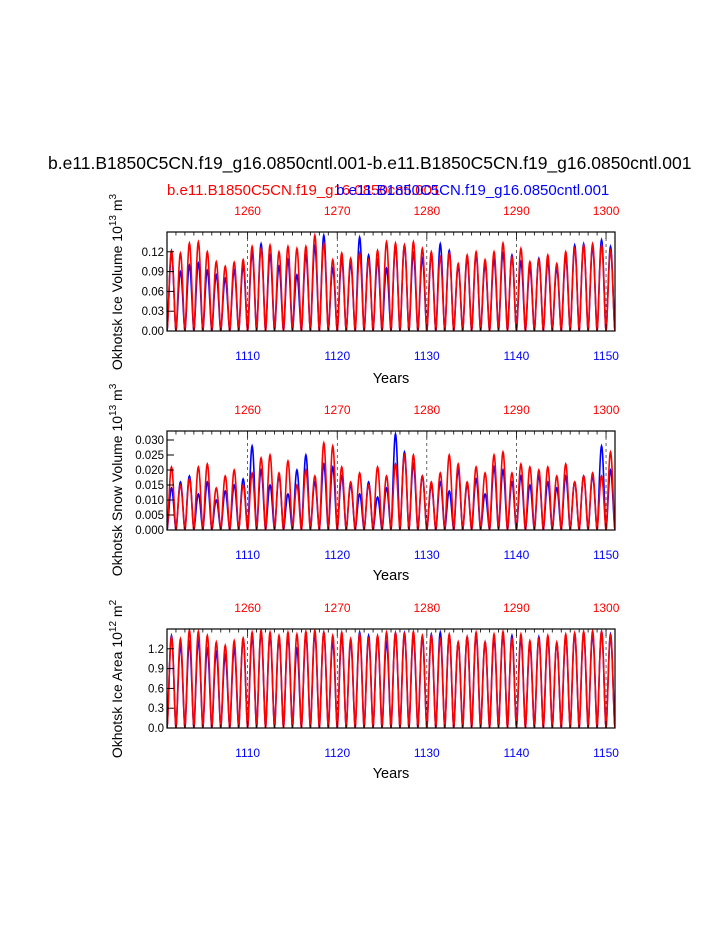 Image resolution: width=723 pixels, height=935 pixels. What do you see at coordinates (149, 501) in the screenshot?
I see `y-tick-label: 0.010` at bounding box center [149, 501].